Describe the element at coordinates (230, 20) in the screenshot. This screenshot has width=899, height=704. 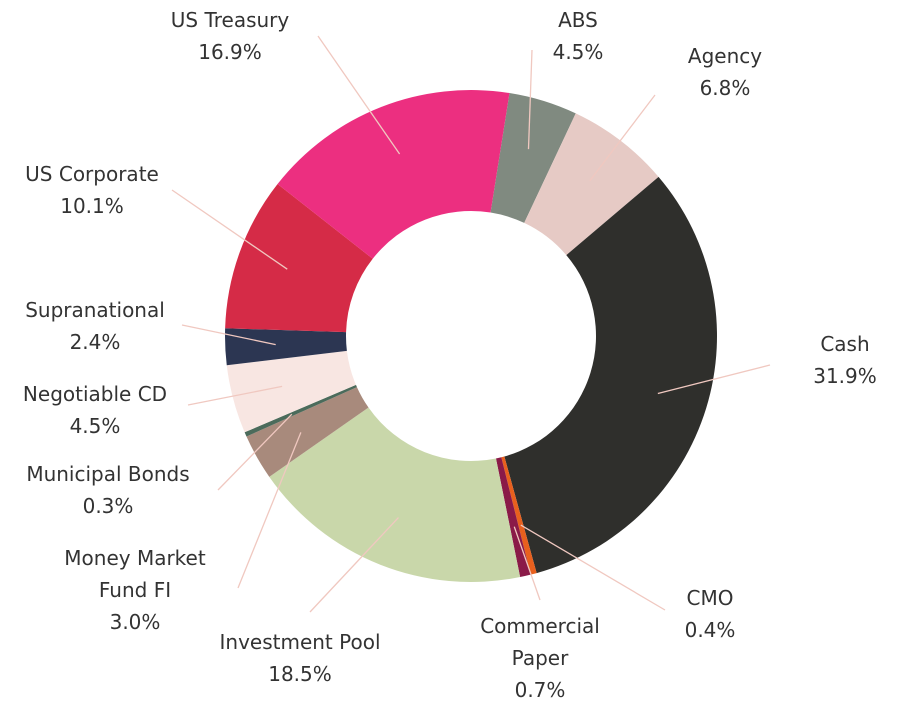
I see `category-label: US Treasury` at that location.